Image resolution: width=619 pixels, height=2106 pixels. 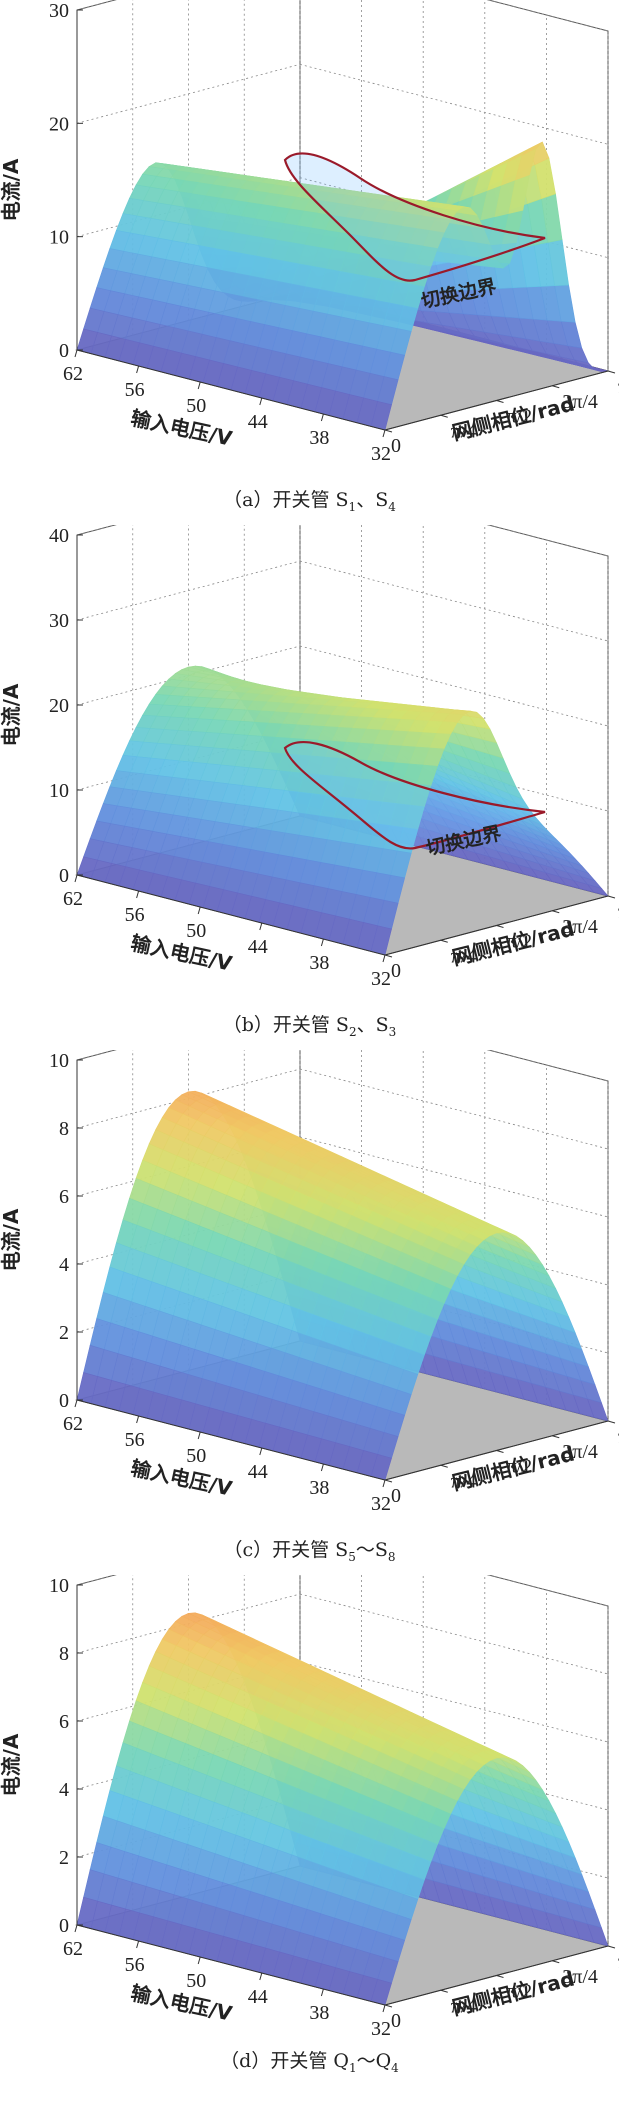 What do you see at coordinates (309, 2062) in the screenshot?
I see `figure-caption: （d）开关管 Q1～Q4` at bounding box center [309, 2062].